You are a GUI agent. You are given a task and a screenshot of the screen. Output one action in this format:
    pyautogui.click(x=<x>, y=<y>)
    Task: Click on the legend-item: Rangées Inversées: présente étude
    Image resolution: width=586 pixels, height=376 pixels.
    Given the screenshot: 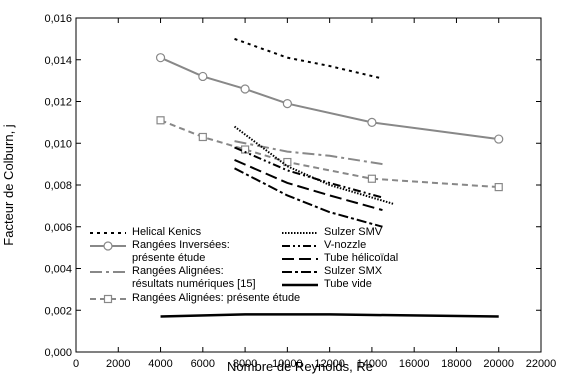 What is the action you would take?
    pyautogui.click(x=177, y=252)
    